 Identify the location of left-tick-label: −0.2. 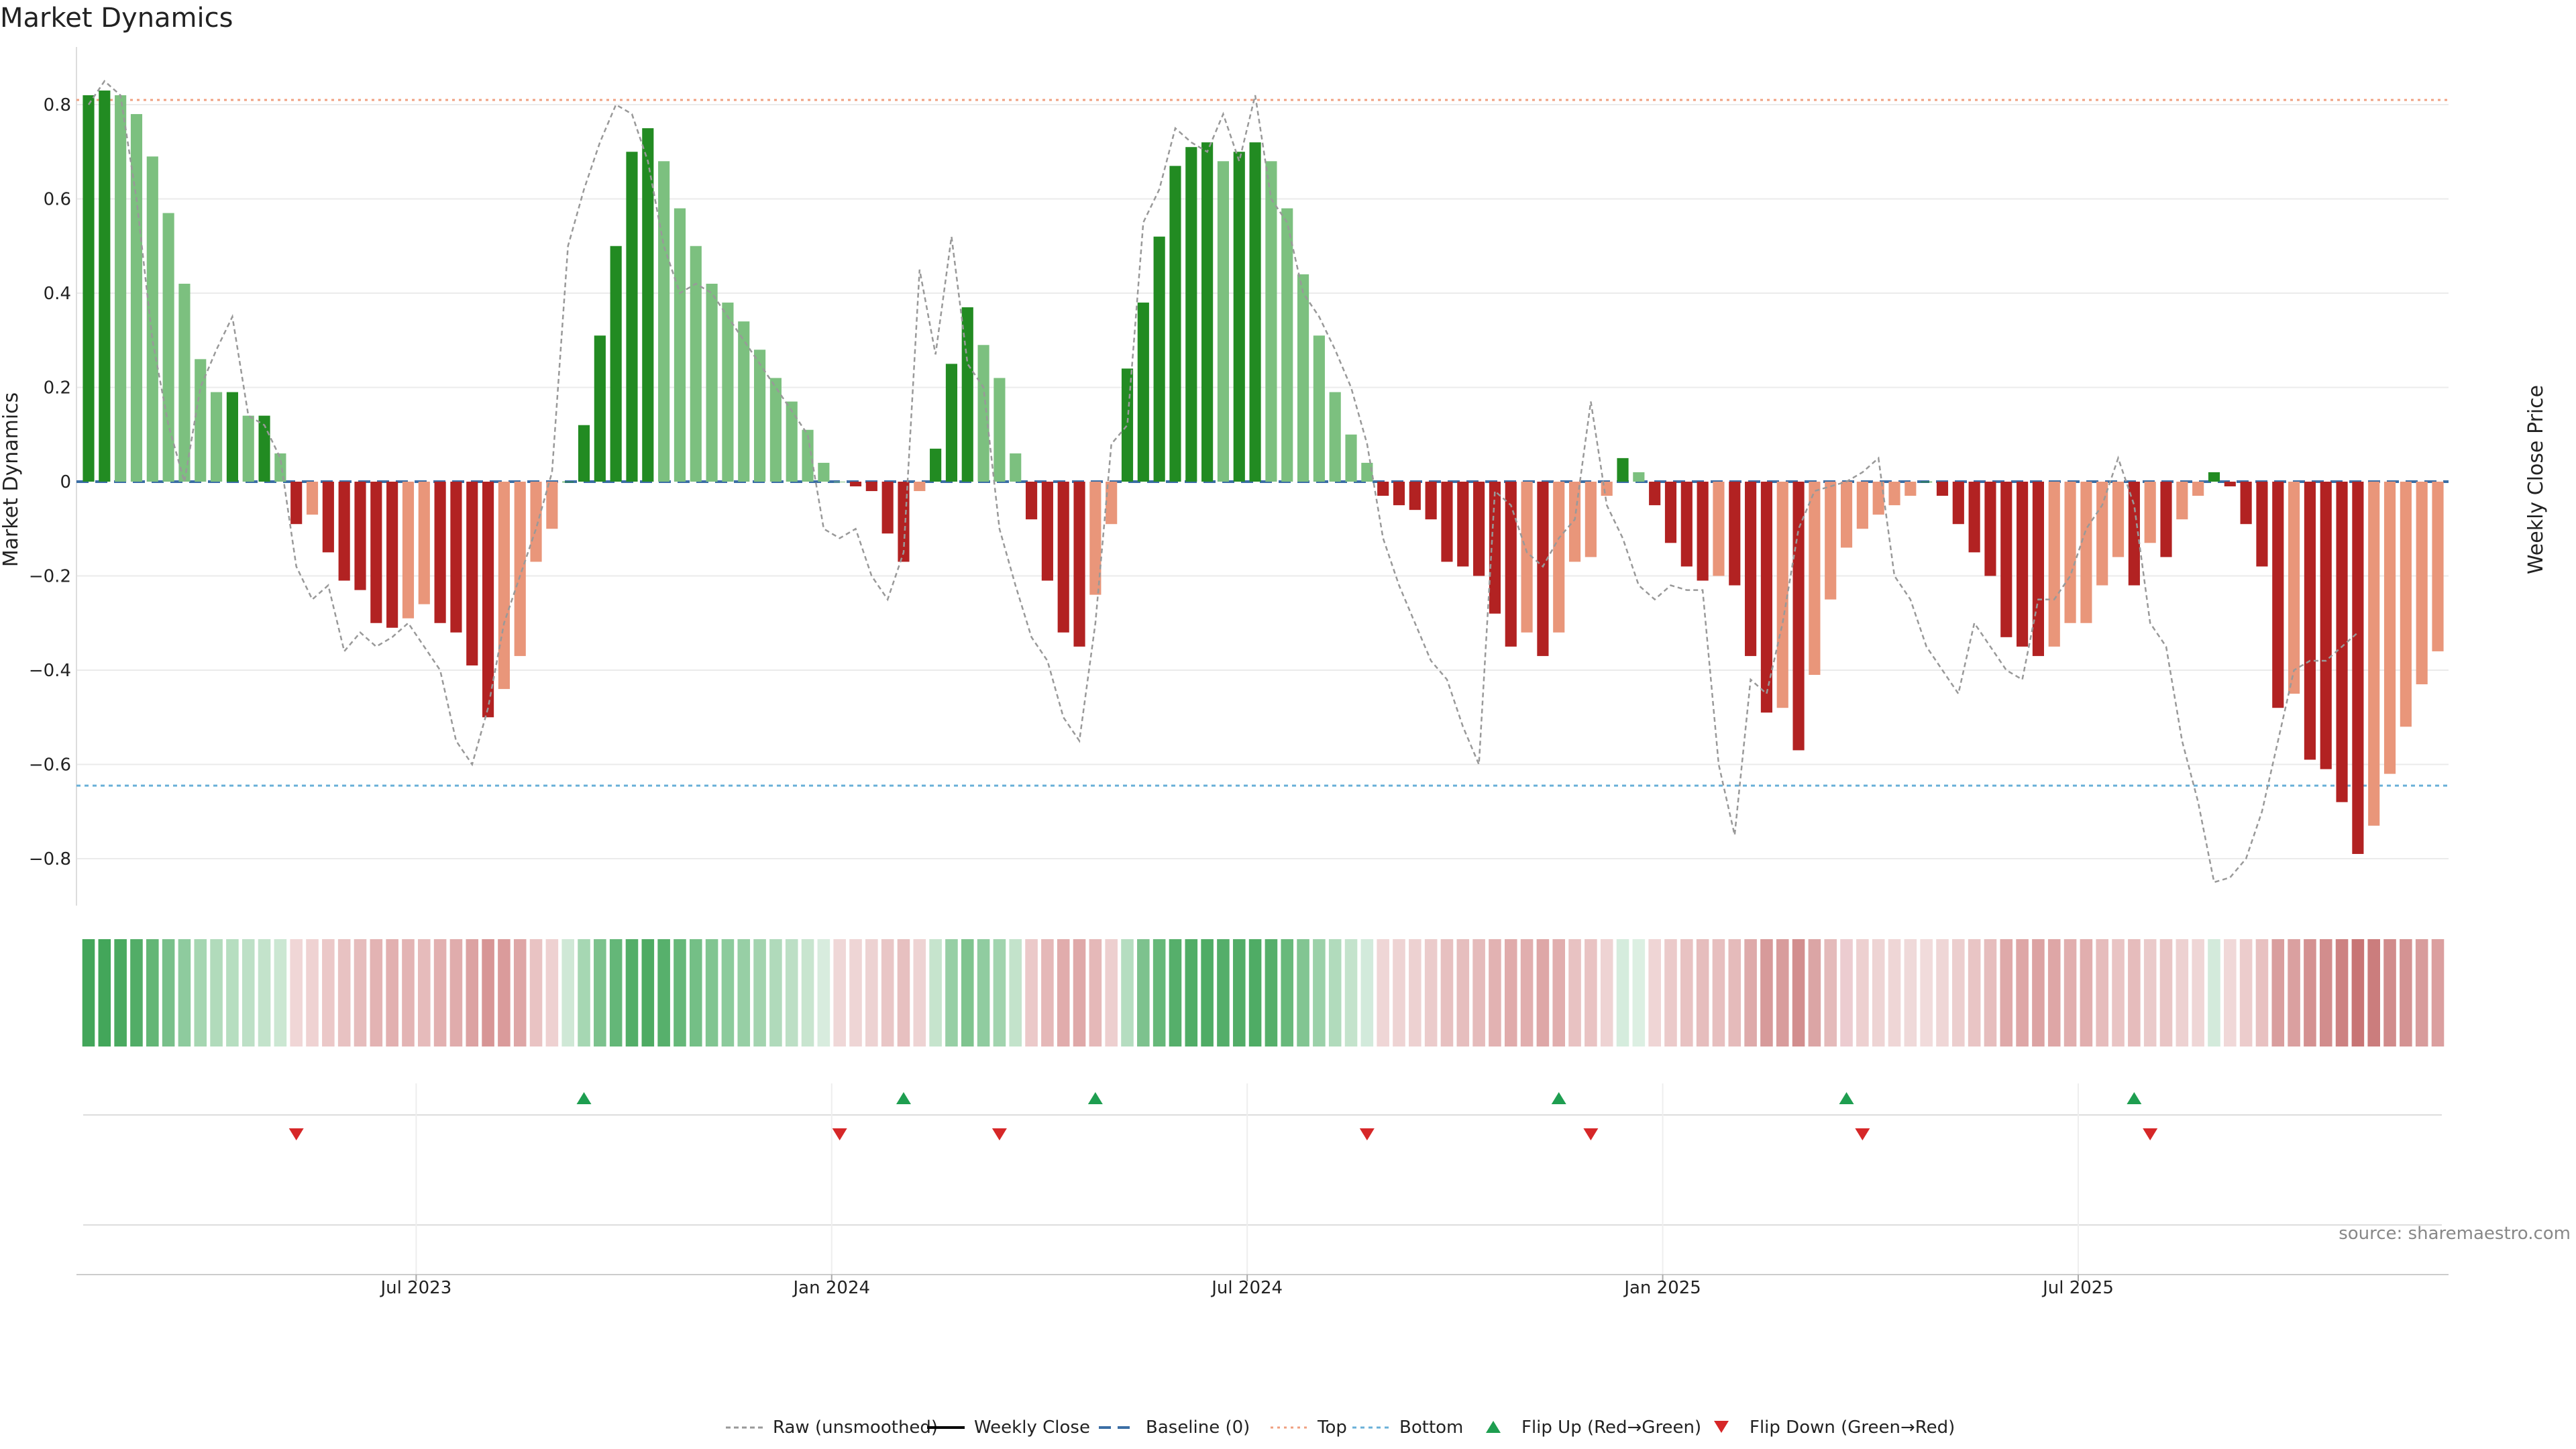
(50, 577).